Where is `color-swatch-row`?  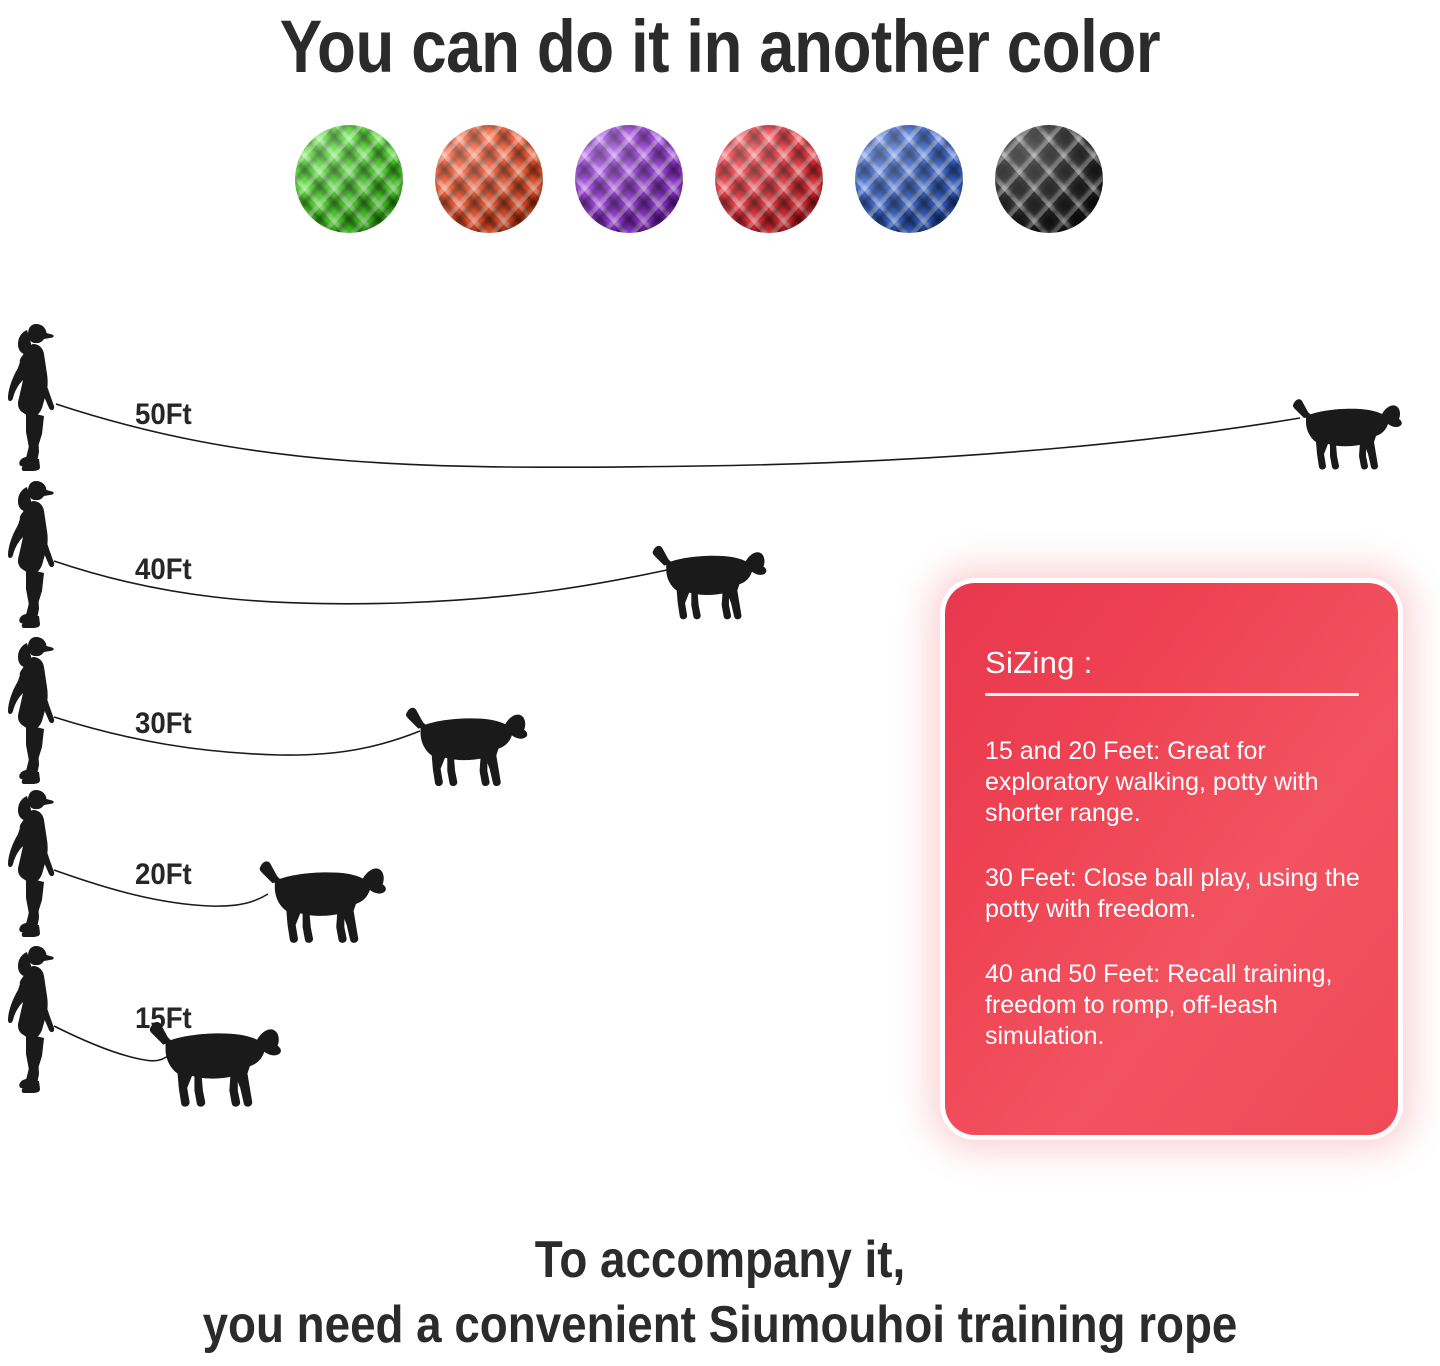 color-swatch-row is located at coordinates (699, 179).